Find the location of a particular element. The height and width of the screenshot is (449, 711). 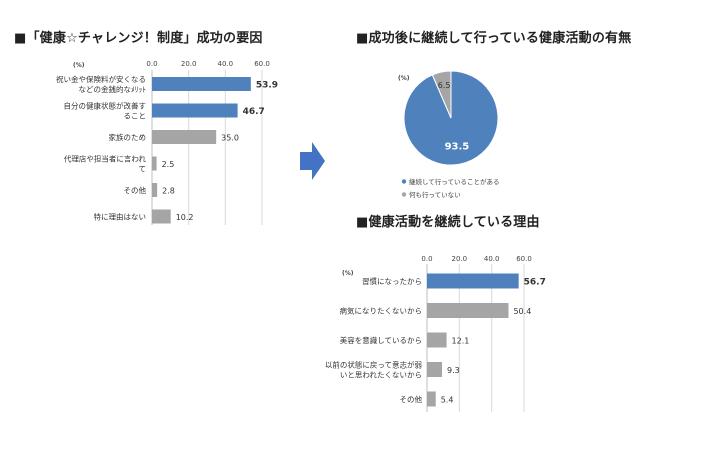

data-label: 12.1 is located at coordinates (461, 341).